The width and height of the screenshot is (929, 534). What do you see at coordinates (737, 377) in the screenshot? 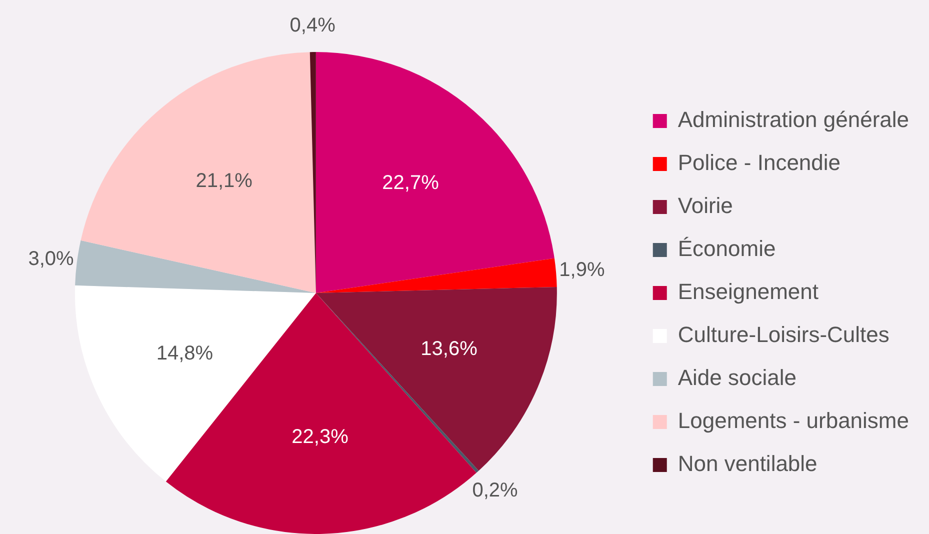
I see `legend-label: Aide sociale` at bounding box center [737, 377].